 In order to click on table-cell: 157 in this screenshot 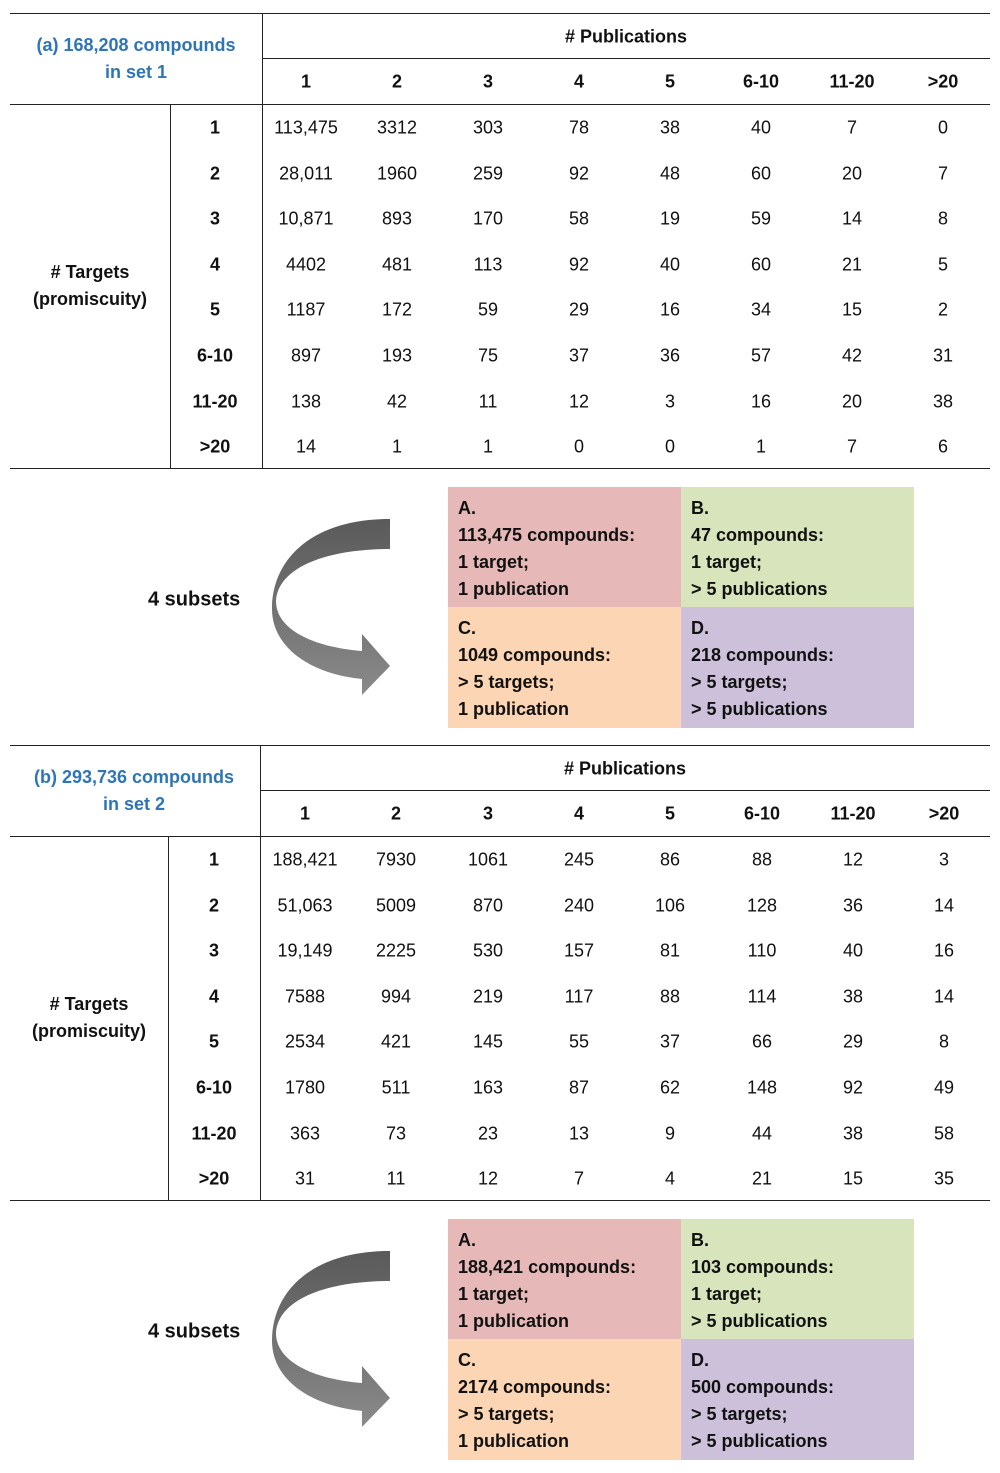, I will do `click(579, 950)`.